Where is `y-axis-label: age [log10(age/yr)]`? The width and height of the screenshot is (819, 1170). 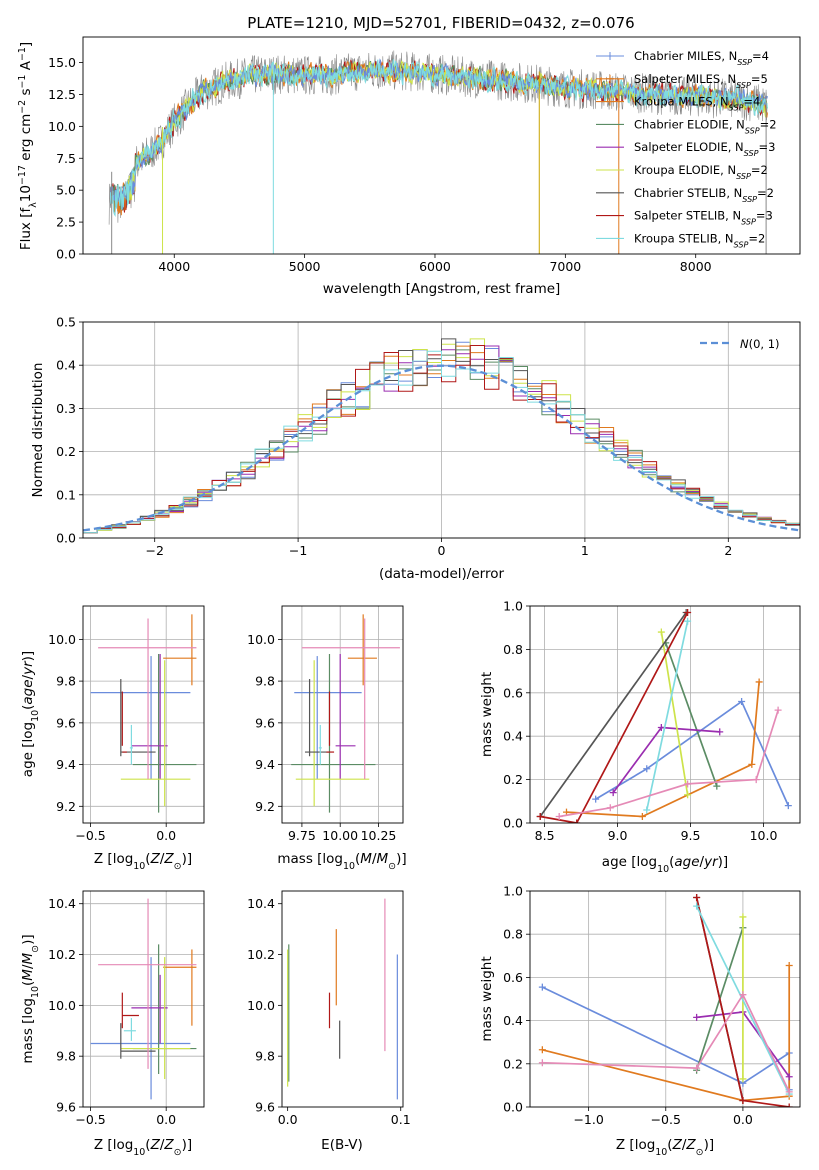
y-axis-label: age [log10(age/yr)] is located at coordinates (30, 714).